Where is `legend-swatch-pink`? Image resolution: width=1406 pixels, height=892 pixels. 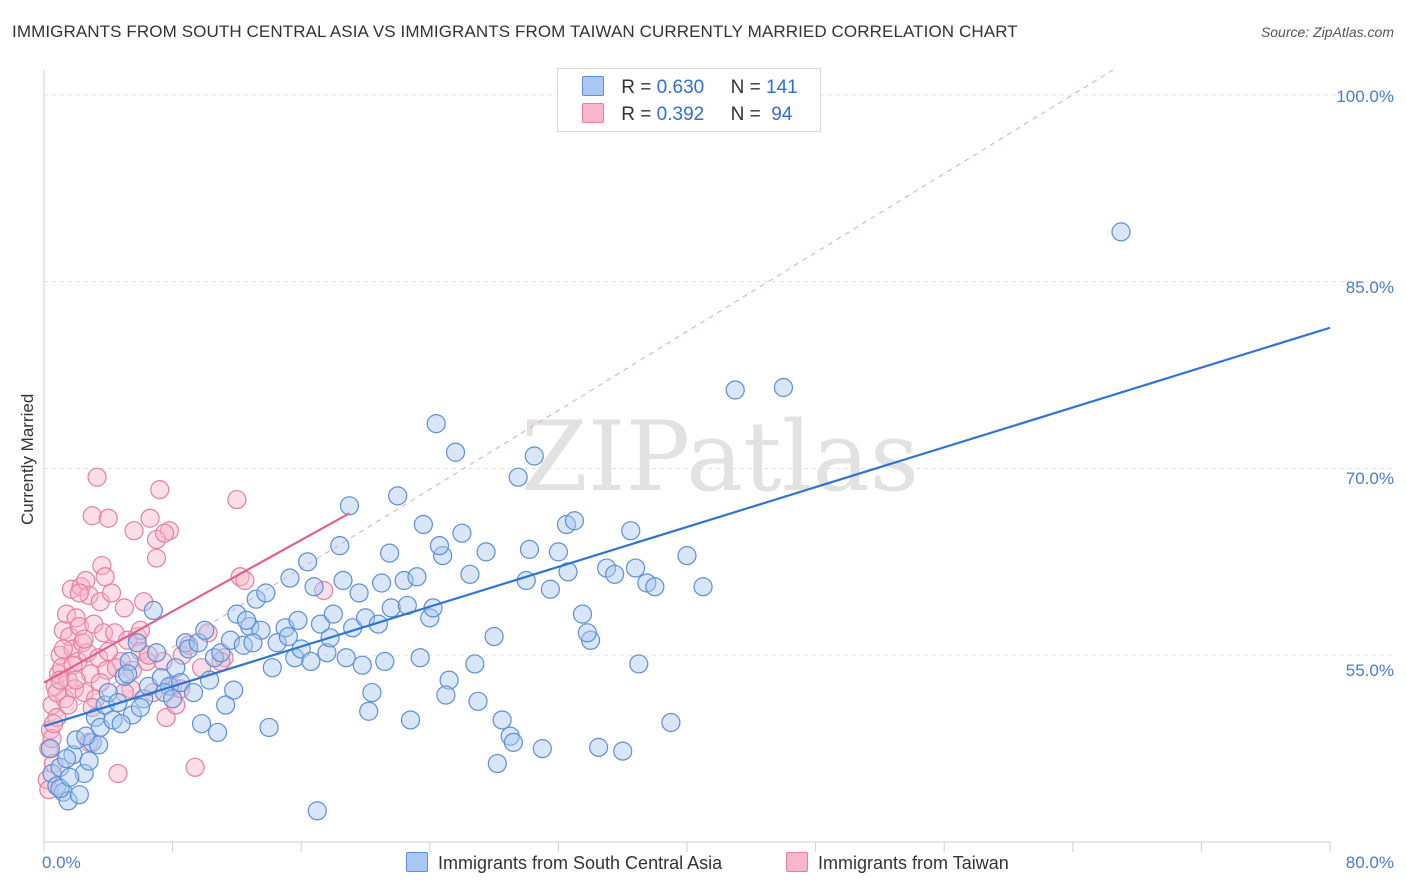
legend-swatch-pink is located at coordinates (593, 113).